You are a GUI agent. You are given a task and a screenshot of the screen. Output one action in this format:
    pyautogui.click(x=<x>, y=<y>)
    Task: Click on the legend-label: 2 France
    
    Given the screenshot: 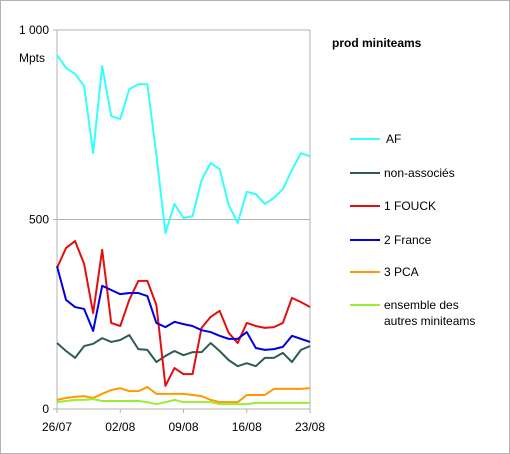 What is the action you would take?
    pyautogui.click(x=408, y=240)
    